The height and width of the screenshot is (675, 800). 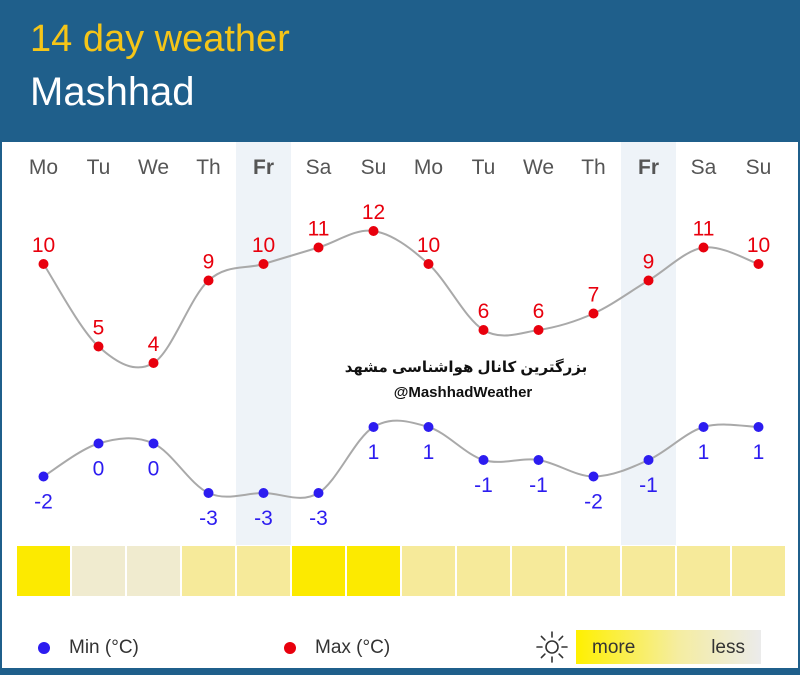 What do you see at coordinates (614, 647) in the screenshot?
I see `sunshine-more-label: more` at bounding box center [614, 647].